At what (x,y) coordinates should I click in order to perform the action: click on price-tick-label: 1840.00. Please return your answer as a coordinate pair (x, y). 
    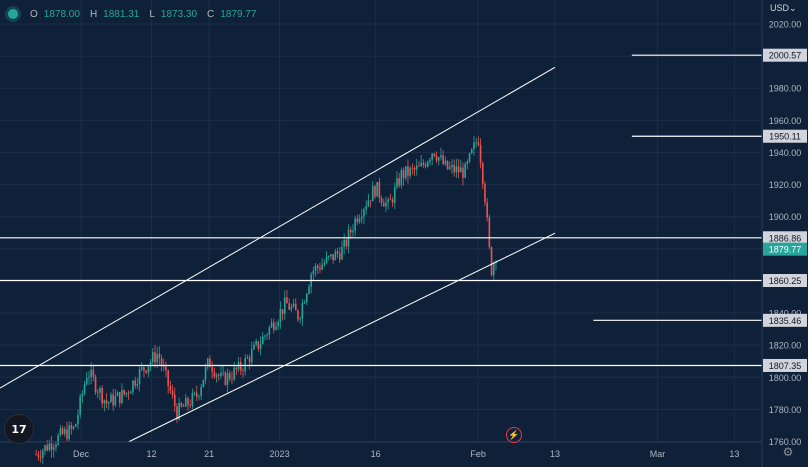
    Looking at the image, I should click on (785, 314).